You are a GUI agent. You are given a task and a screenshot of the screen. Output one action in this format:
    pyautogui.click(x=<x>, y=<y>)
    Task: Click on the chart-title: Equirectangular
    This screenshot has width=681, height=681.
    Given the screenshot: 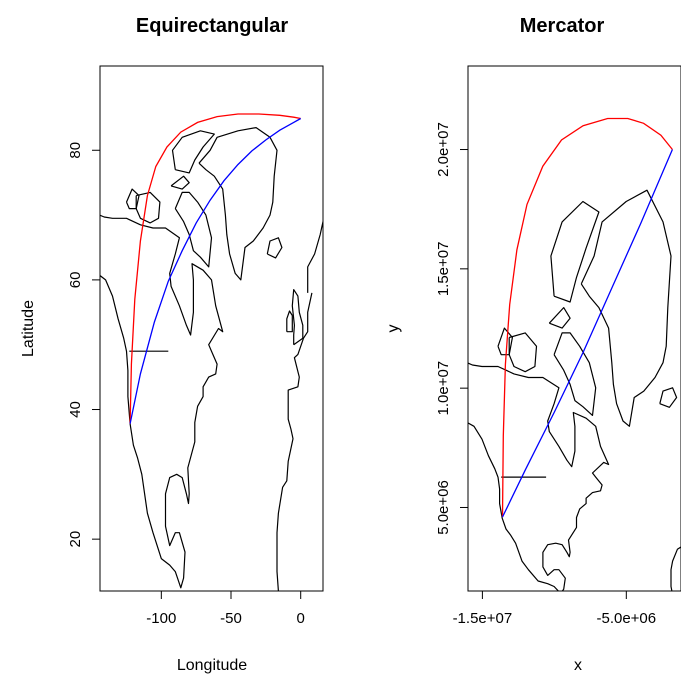 What is the action you would take?
    pyautogui.click(x=212, y=26)
    